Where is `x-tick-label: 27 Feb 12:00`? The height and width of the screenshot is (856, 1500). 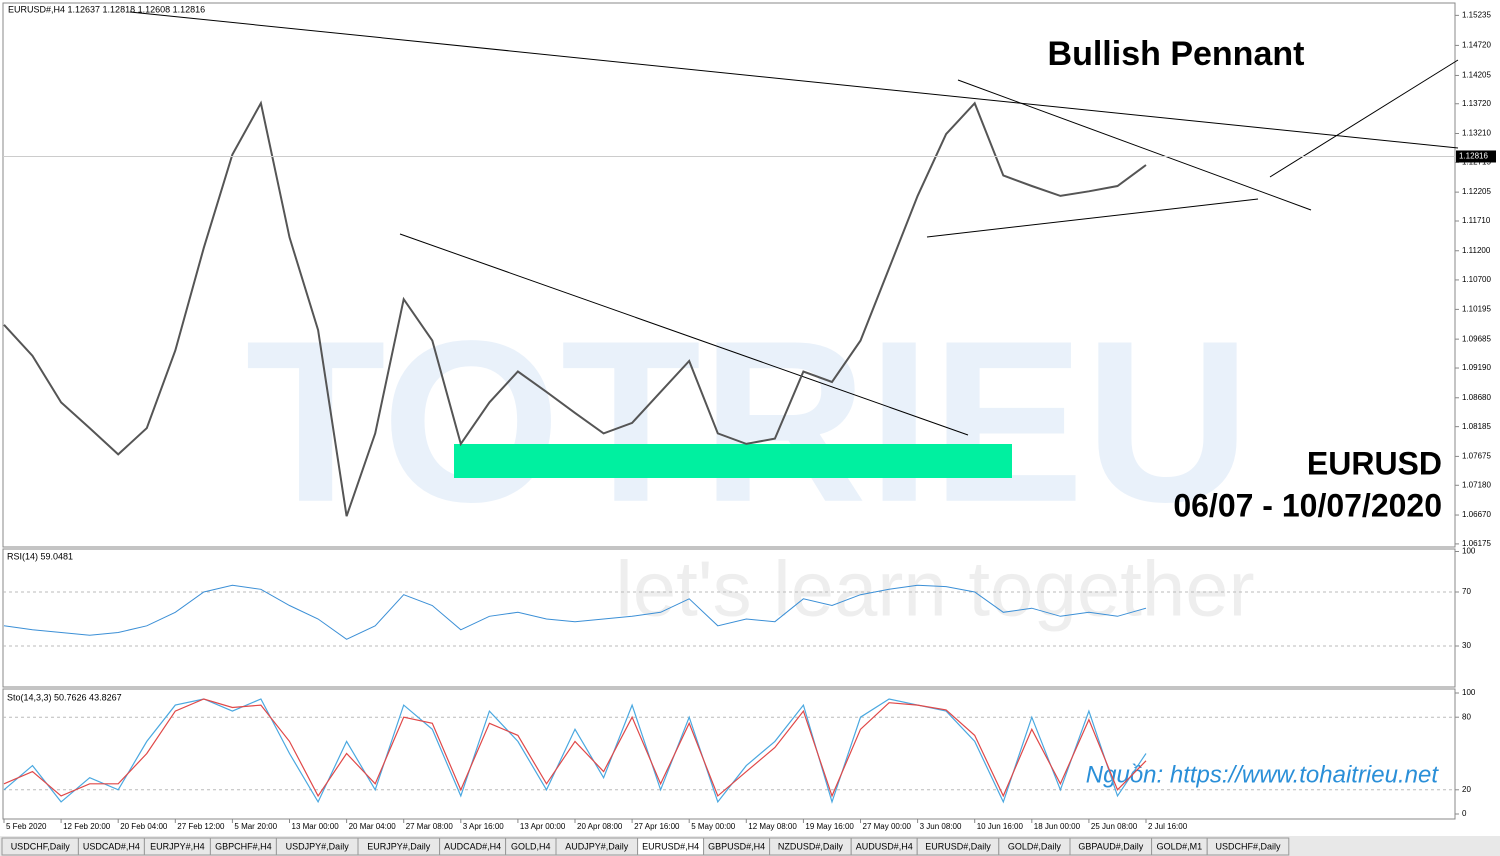
x-tick-label: 27 Feb 12:00 is located at coordinates (201, 826).